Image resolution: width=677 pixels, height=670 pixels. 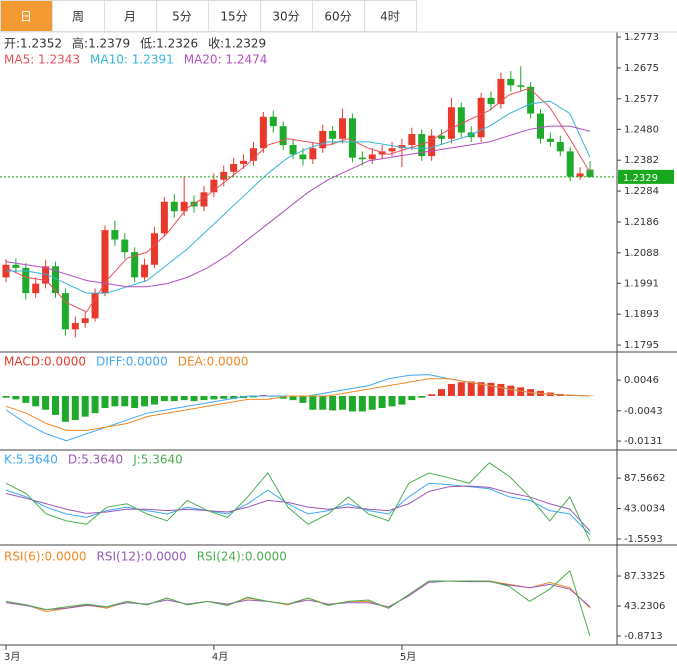 I want to click on y-tick-label: 1.2675, so click(x=641, y=68).